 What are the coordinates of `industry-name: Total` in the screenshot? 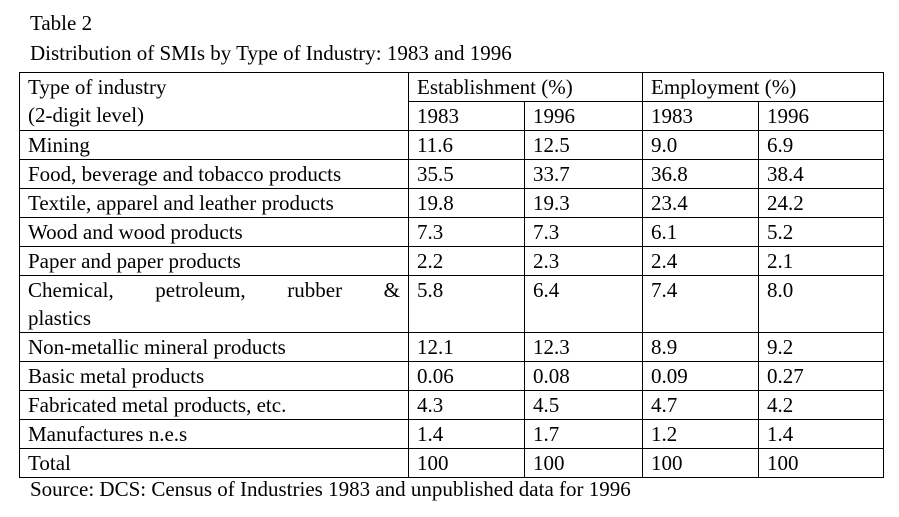 It's located at (214, 463).